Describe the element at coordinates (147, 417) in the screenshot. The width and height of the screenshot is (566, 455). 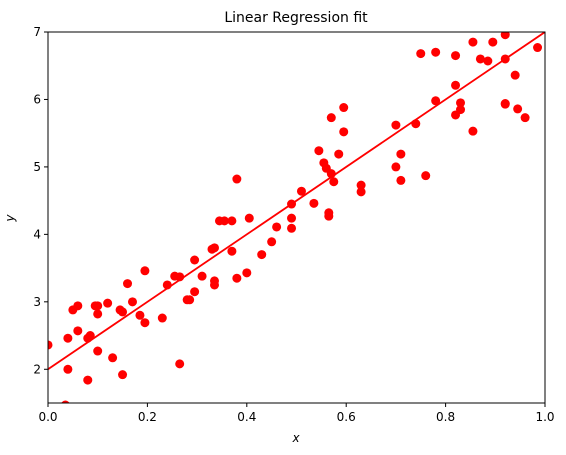
I see `x-tick-label: 0.2` at that location.